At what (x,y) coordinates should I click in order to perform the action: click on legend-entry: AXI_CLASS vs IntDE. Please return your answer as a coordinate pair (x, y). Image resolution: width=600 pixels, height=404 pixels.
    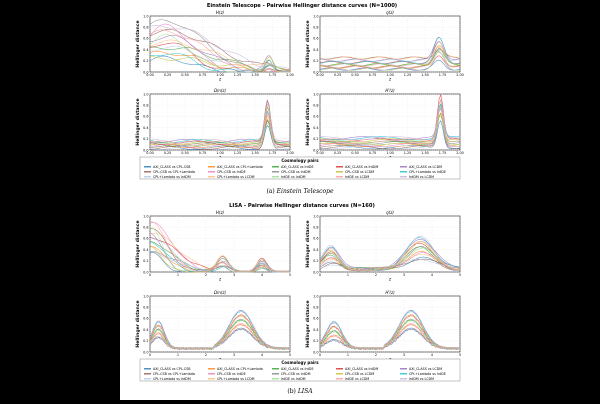
    Looking at the image, I should click on (297, 369).